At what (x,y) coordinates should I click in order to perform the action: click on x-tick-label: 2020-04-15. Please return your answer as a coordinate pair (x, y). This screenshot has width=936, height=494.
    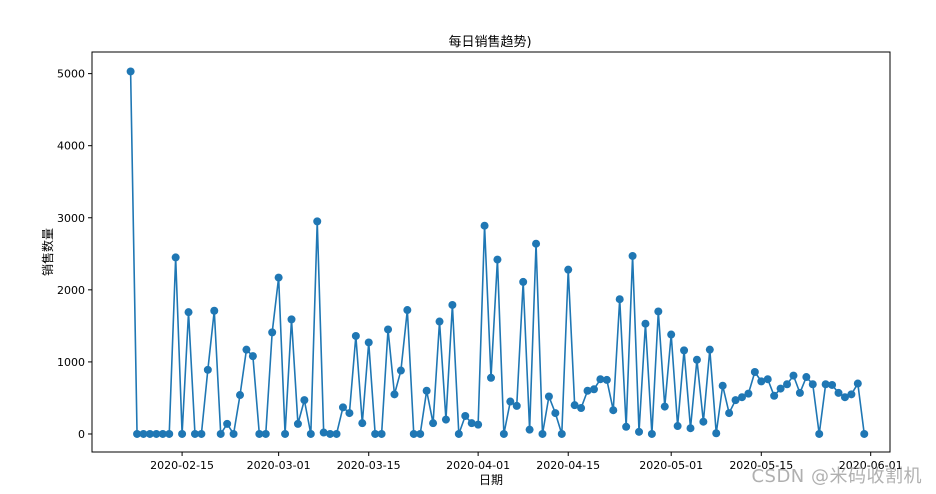
    Looking at the image, I should click on (568, 465).